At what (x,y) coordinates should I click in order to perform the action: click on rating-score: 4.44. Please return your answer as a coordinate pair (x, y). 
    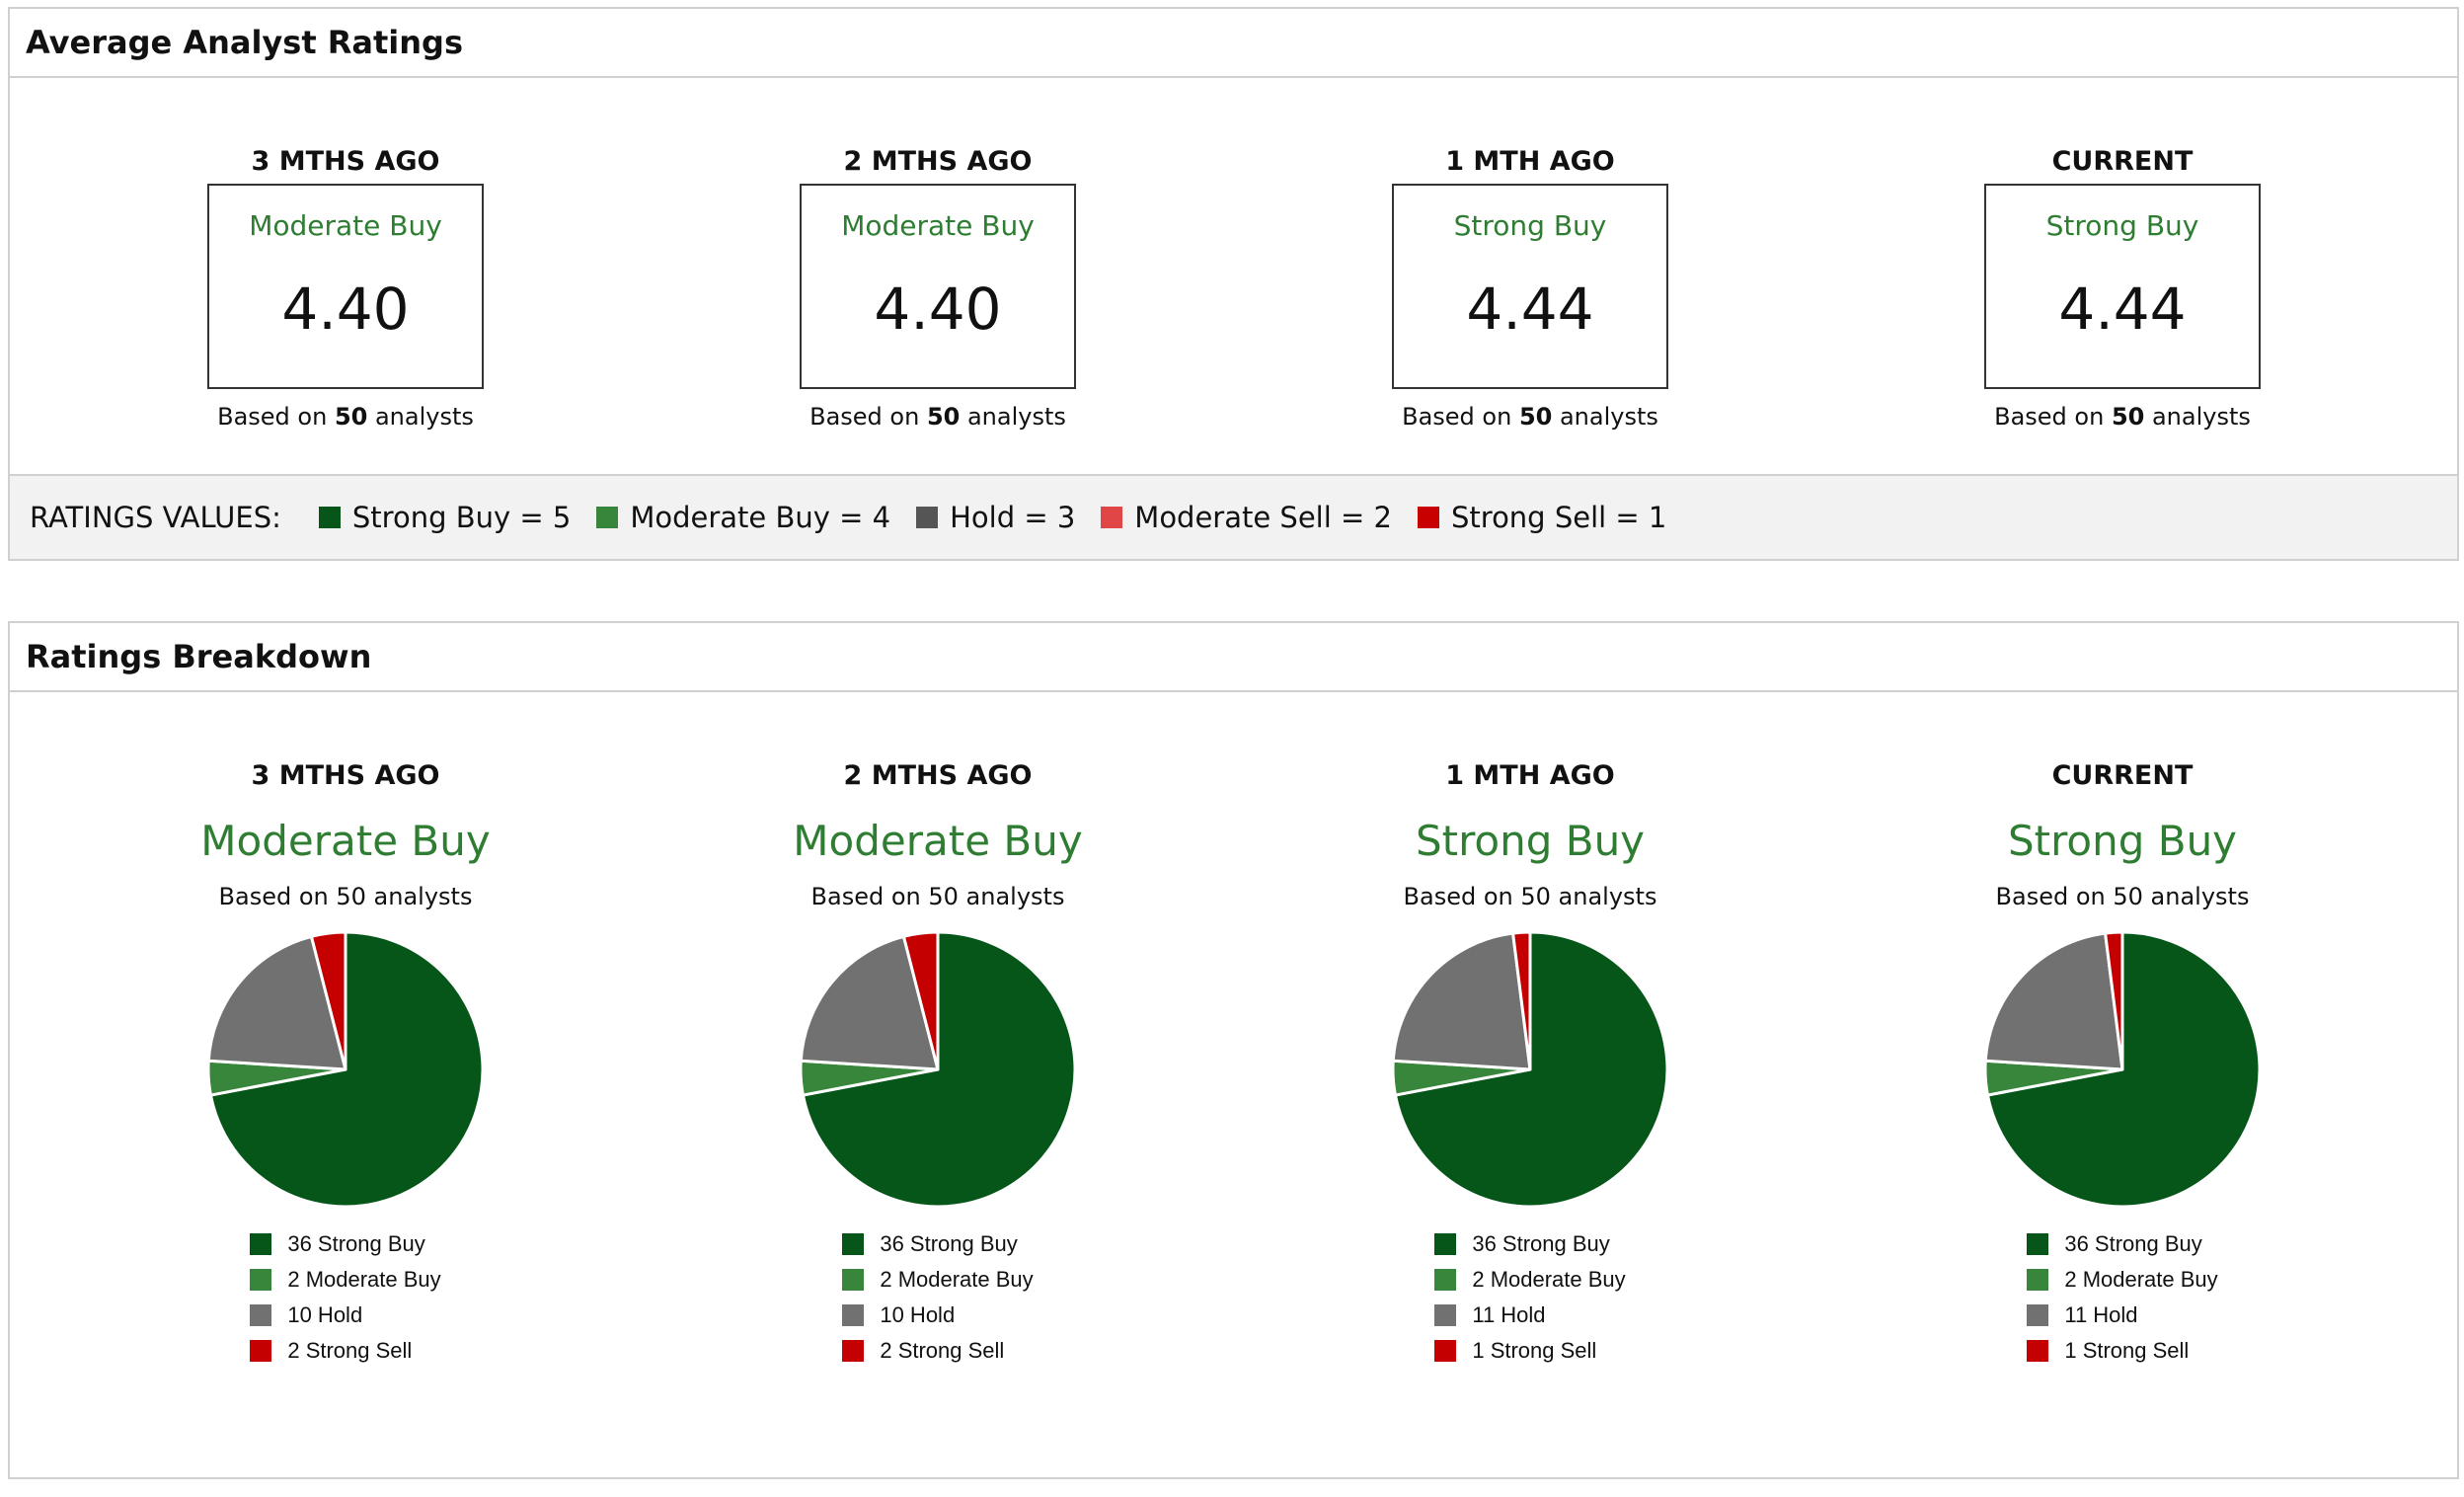
    Looking at the image, I should click on (1530, 309).